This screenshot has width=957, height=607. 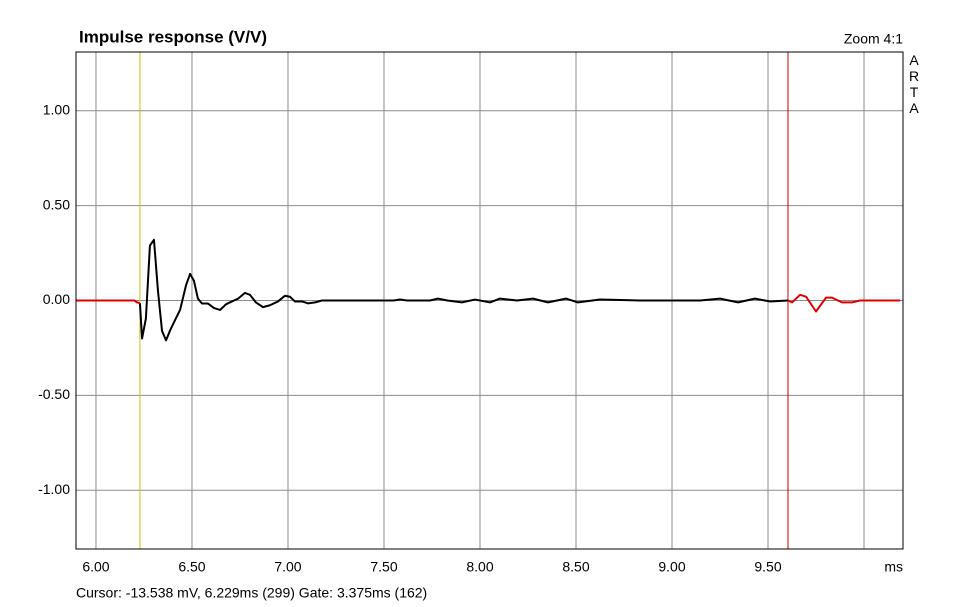 I want to click on x-tick-label: 9.50, so click(x=767, y=567).